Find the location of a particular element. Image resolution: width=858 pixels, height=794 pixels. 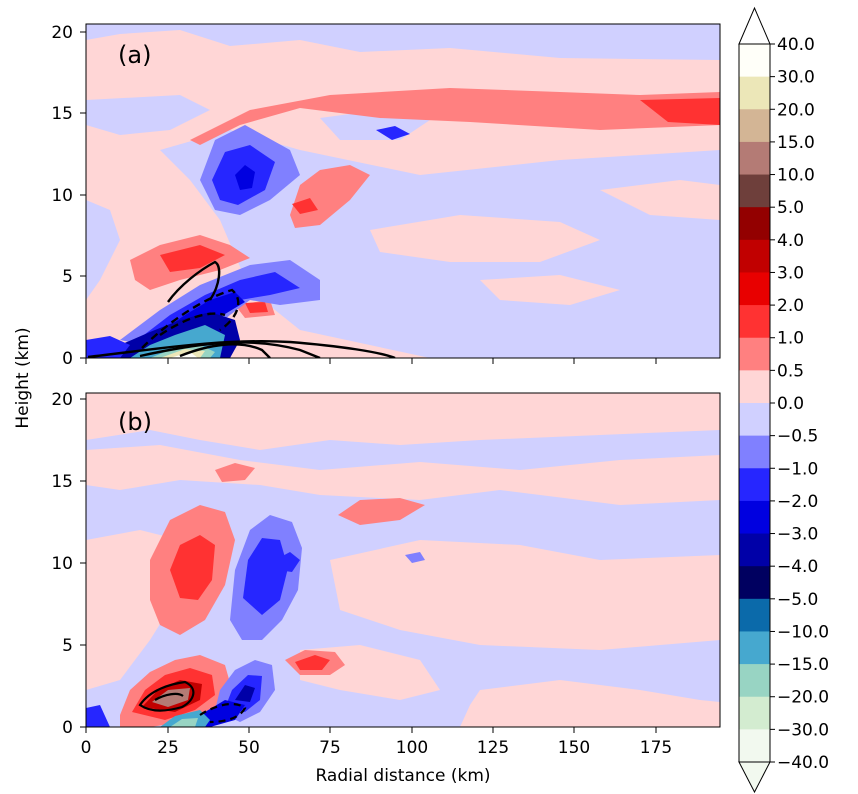

panel-b-xtick-label: 75 is located at coordinates (330, 748).